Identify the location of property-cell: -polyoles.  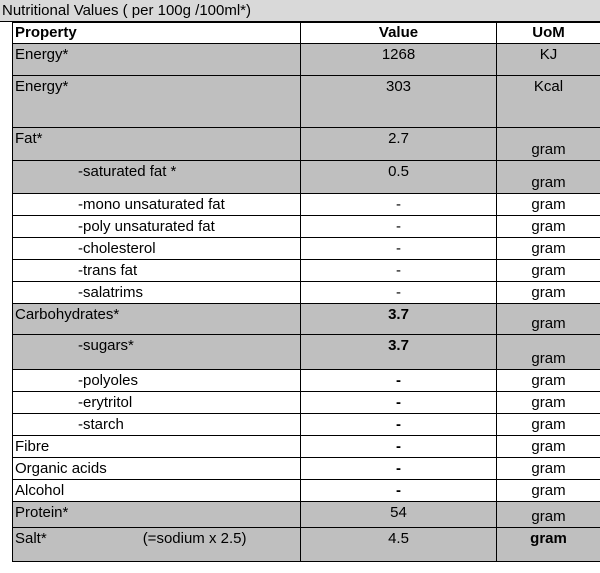
(156, 380).